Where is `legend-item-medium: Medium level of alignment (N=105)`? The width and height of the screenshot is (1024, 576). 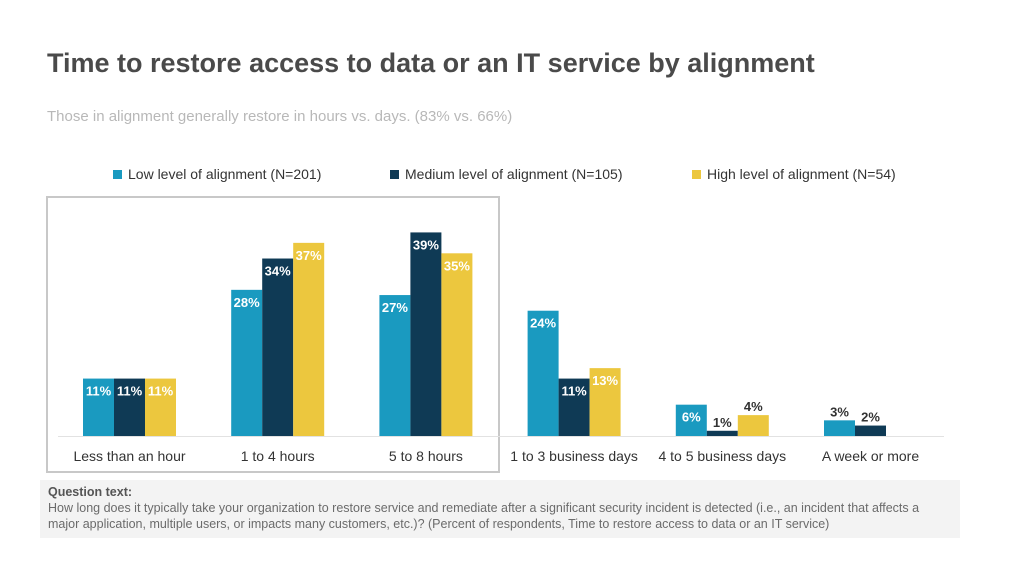 legend-item-medium: Medium level of alignment (N=105) is located at coordinates (506, 174).